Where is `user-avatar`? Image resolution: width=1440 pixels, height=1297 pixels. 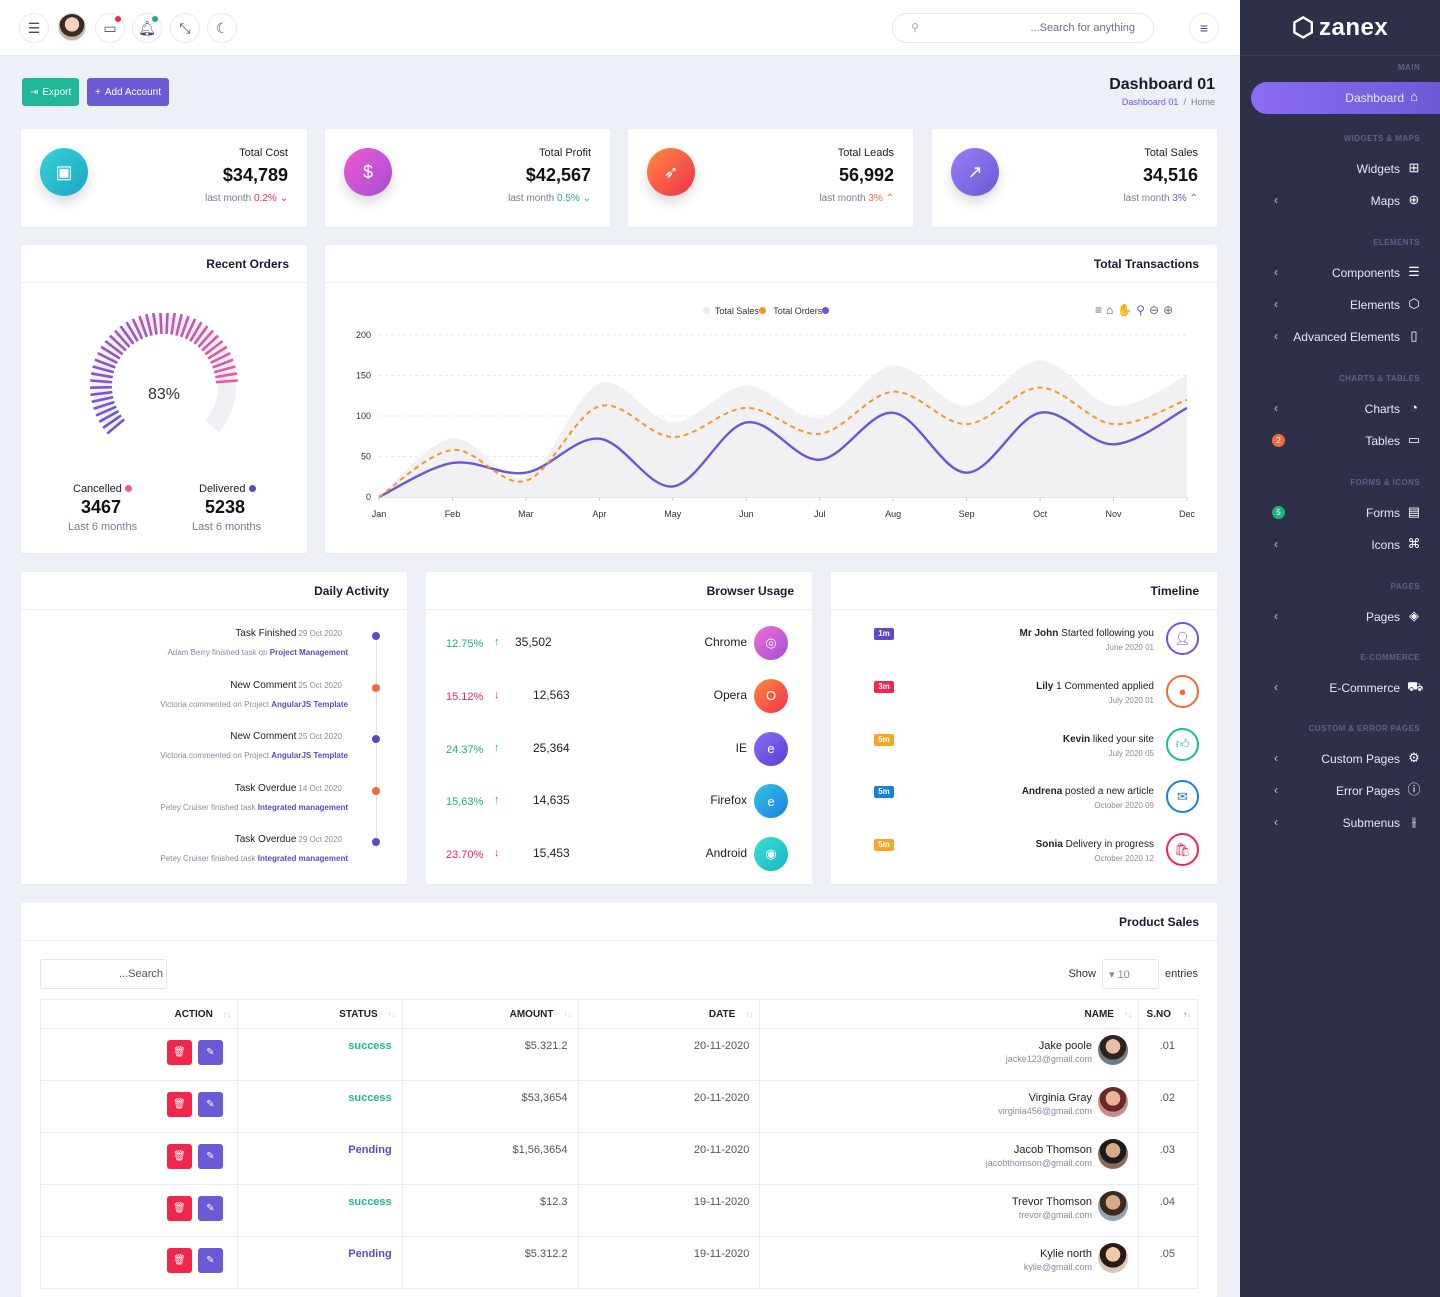
user-avatar is located at coordinates (72, 27).